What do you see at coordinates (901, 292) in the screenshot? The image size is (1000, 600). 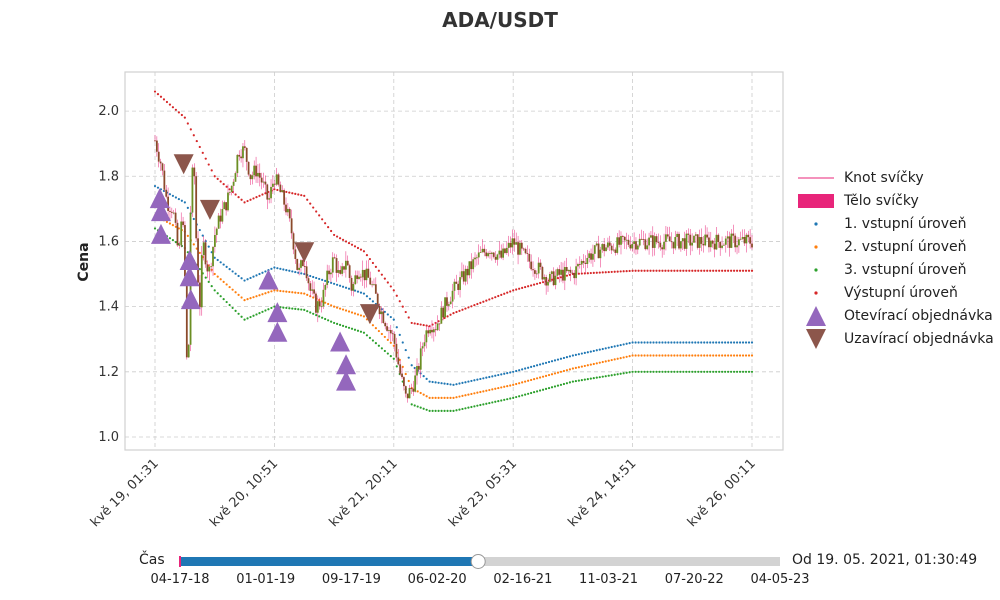 I see `legend-label: Výstupní úroveň` at bounding box center [901, 292].